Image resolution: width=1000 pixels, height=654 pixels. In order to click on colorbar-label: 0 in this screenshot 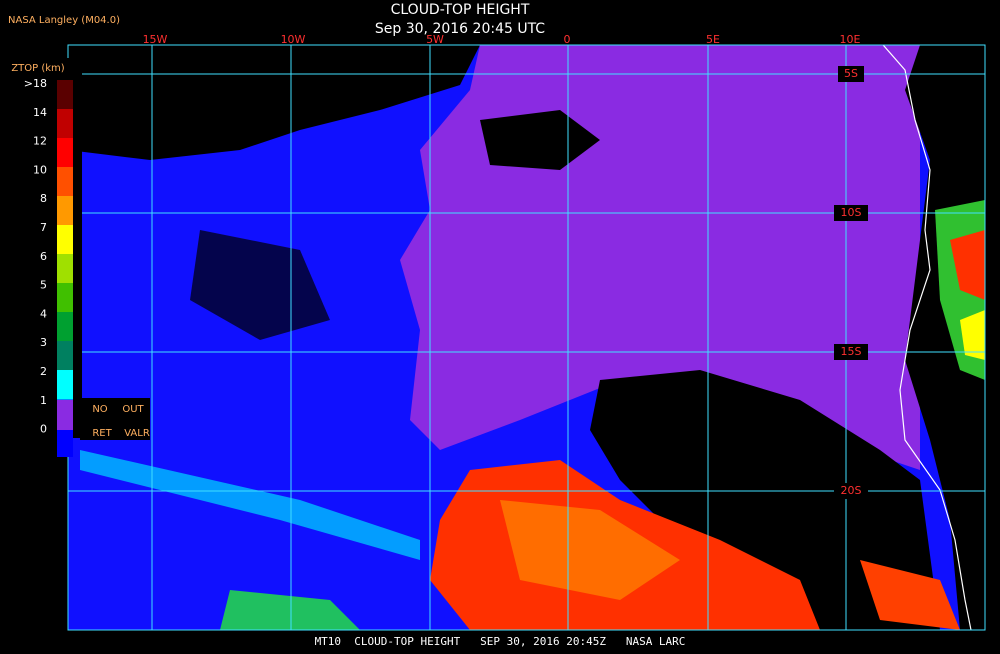, I will do `click(43, 429)`.